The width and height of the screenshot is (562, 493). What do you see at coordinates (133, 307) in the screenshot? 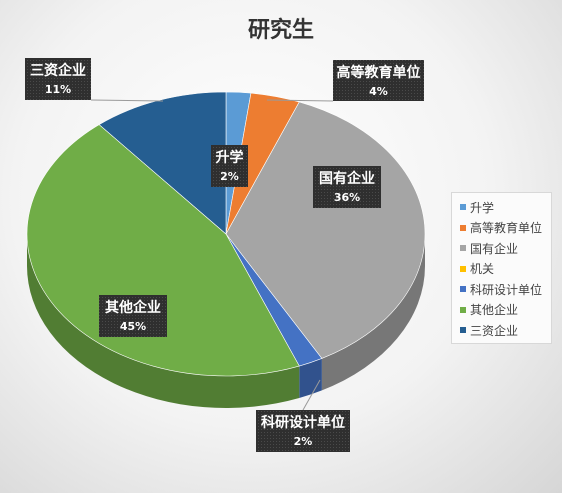
I see `data-label-name: 其他企业` at bounding box center [133, 307].